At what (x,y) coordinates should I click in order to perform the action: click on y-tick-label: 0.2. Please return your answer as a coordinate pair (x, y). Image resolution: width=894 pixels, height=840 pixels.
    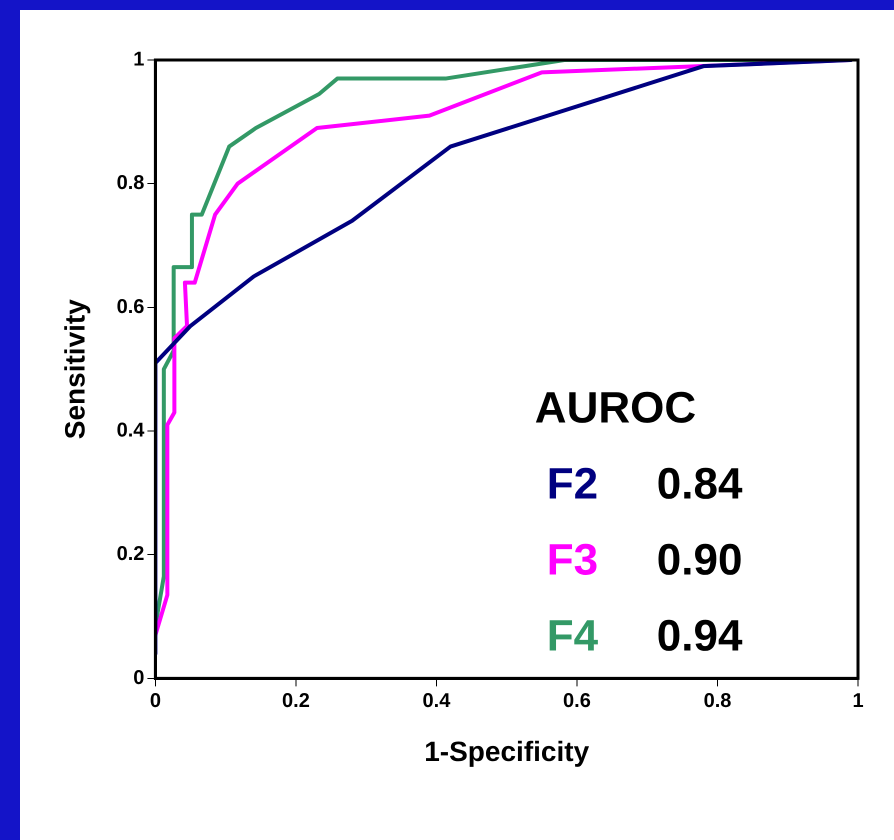
    Looking at the image, I should click on (130, 554).